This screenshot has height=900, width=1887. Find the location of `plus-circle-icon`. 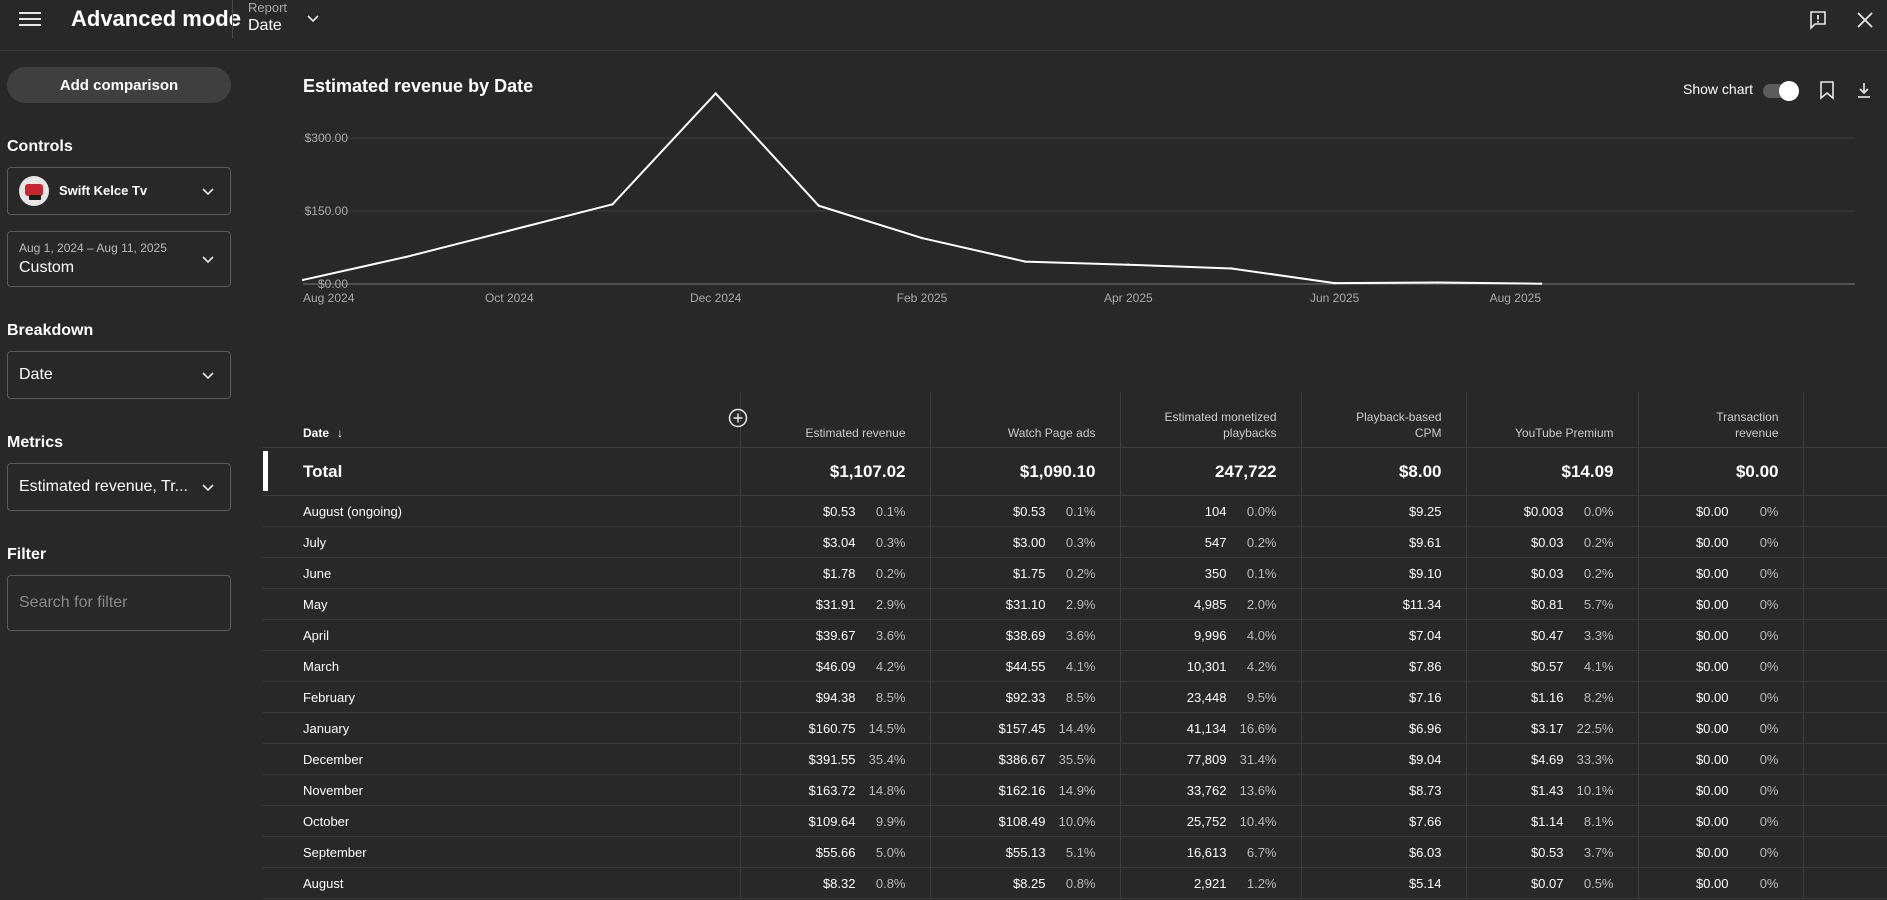

plus-circle-icon is located at coordinates (738, 418).